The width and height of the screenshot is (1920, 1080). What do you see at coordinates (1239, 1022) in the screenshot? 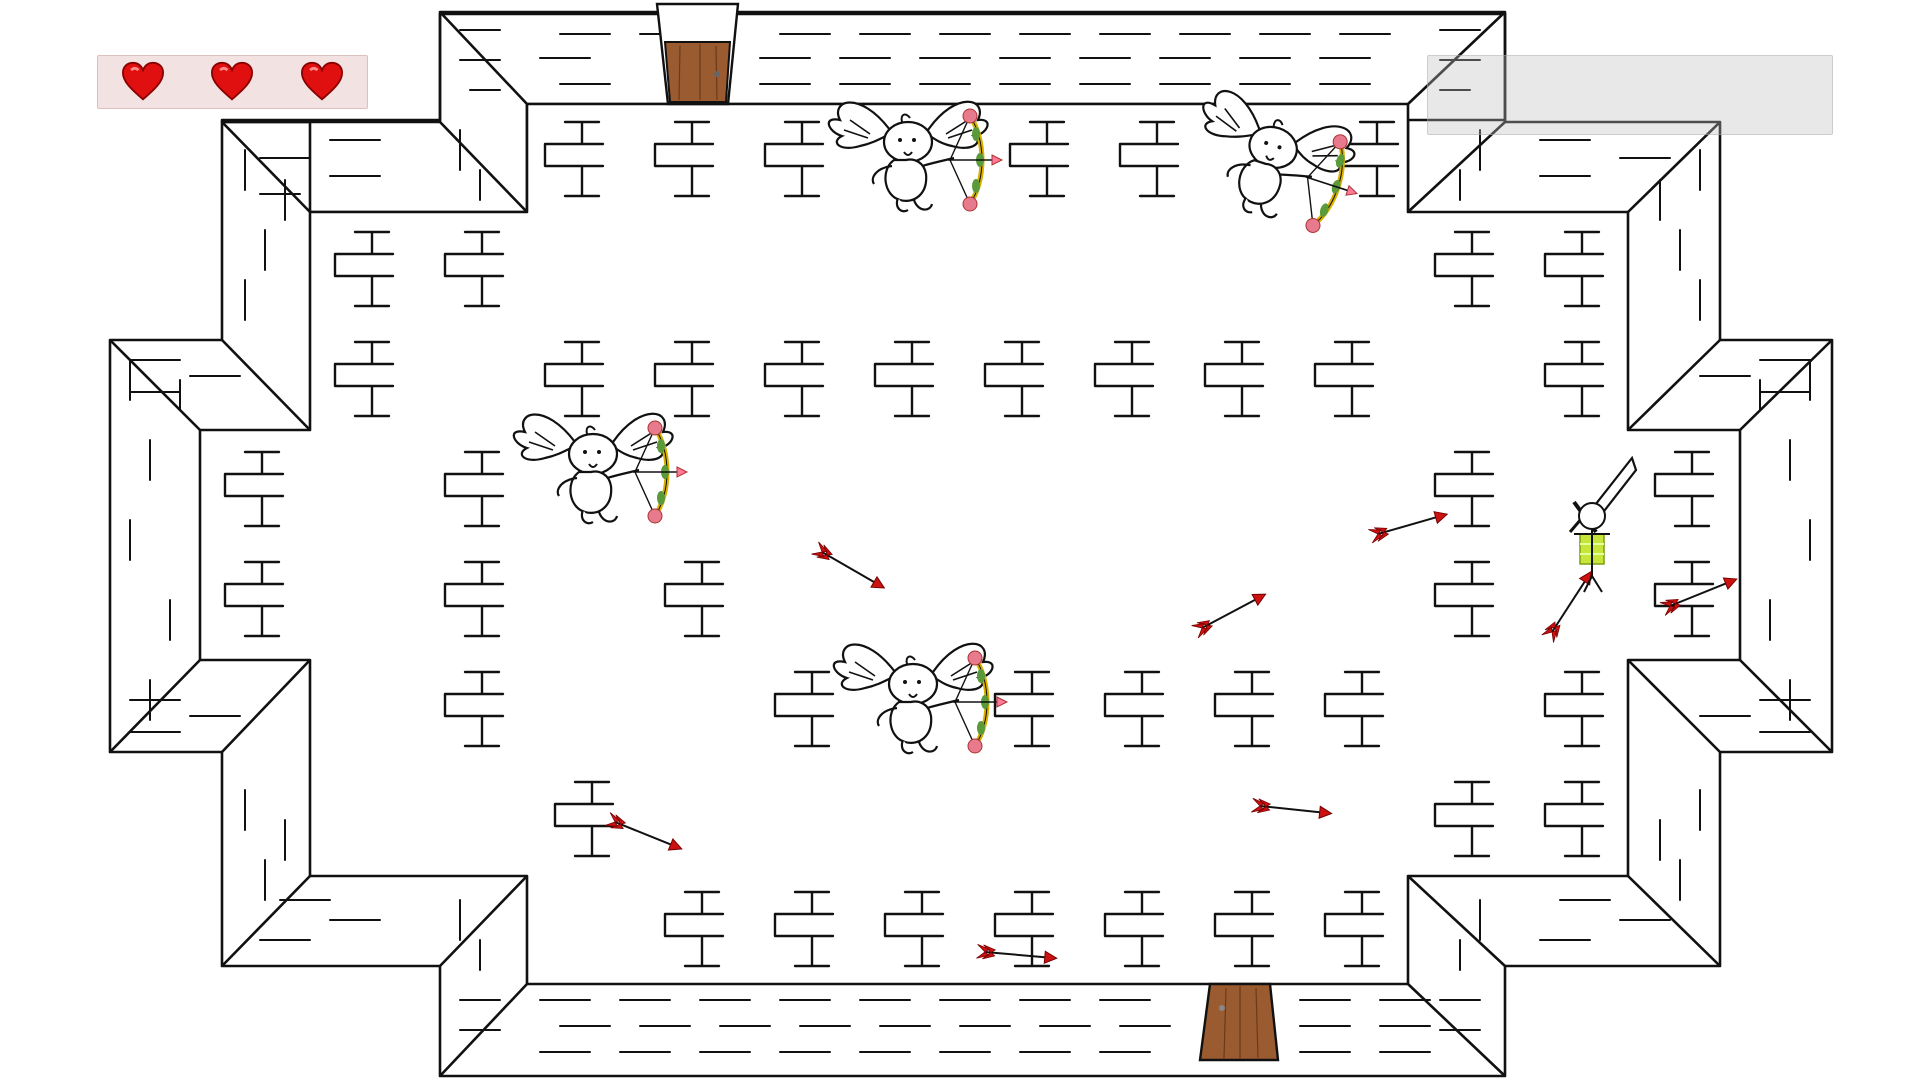
I see `door-bottom` at bounding box center [1239, 1022].